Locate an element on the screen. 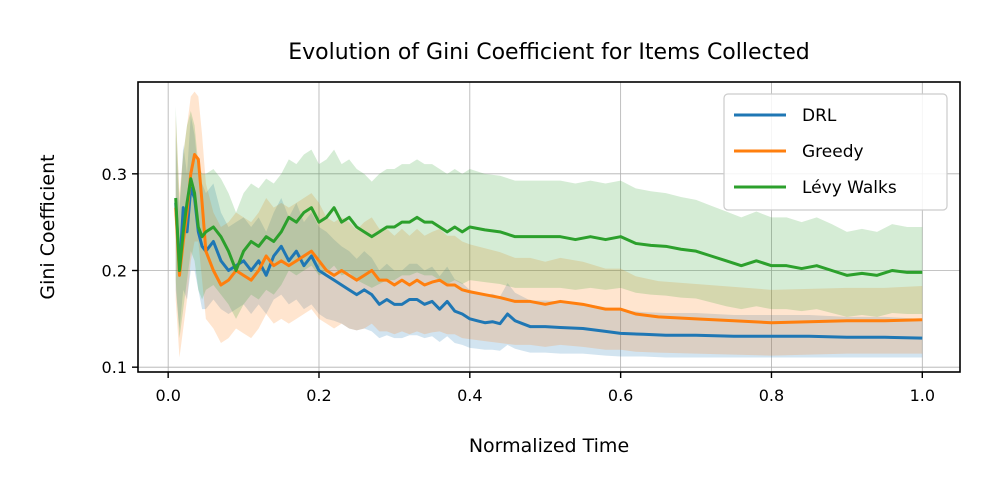 The height and width of the screenshot is (498, 996). legend-box is located at coordinates (835, 152).